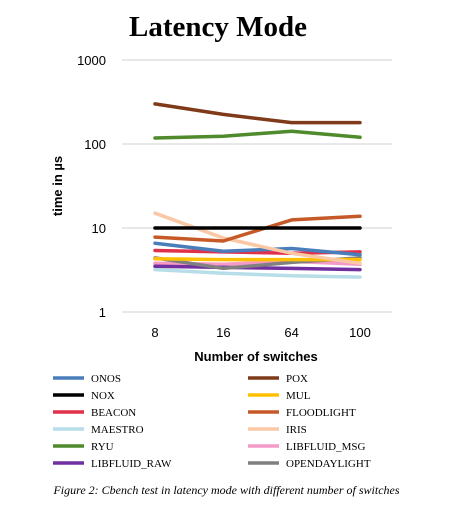  Describe the element at coordinates (223, 332) in the screenshot. I see `x-tick-label: 16` at that location.